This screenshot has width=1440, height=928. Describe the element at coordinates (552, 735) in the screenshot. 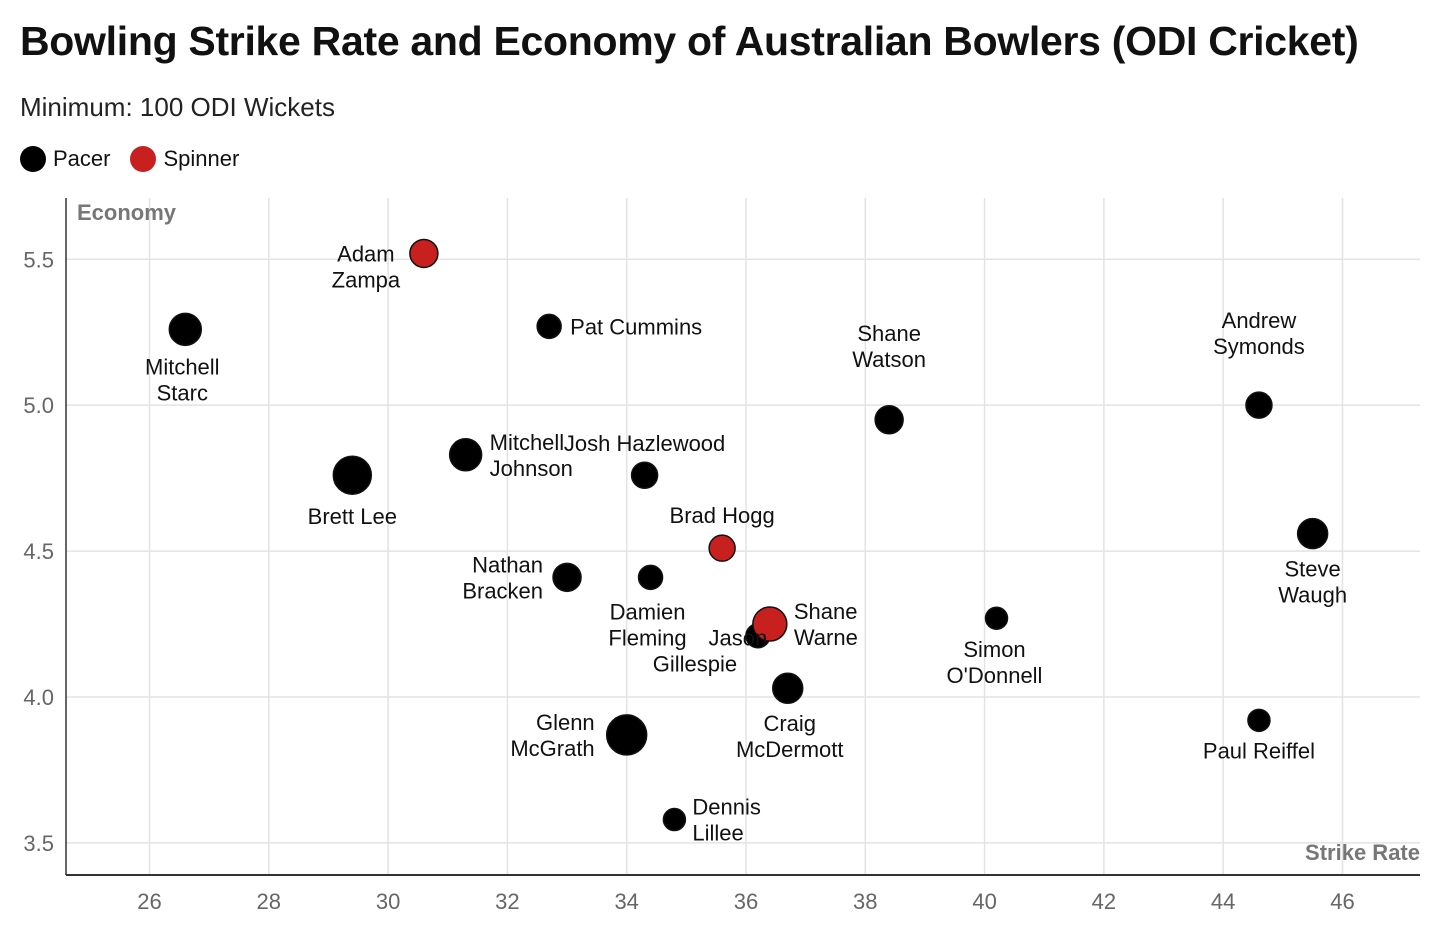

I see `label-glenn-mcgrath: Glenn McGrath` at that location.